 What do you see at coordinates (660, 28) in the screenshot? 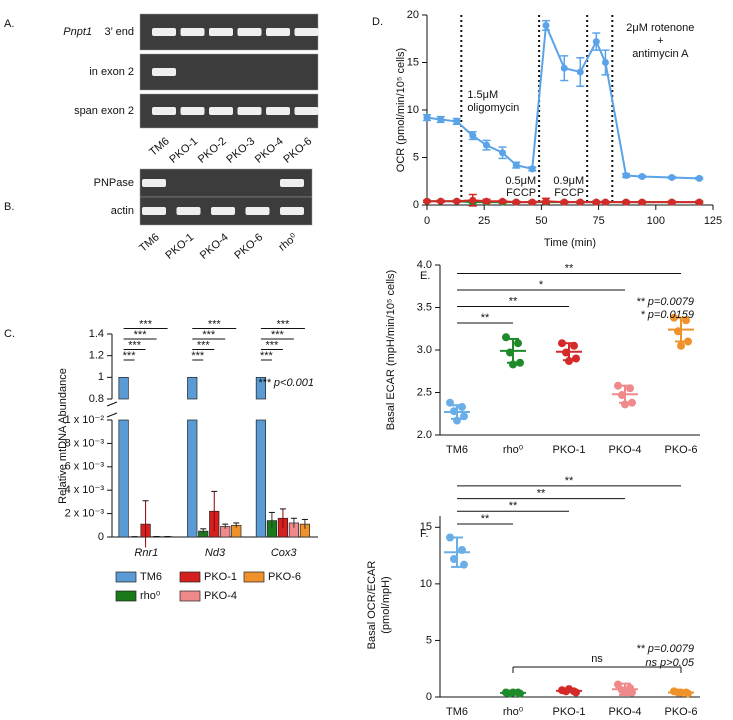
I see `injection-label: 2μM rotenone` at bounding box center [660, 28].